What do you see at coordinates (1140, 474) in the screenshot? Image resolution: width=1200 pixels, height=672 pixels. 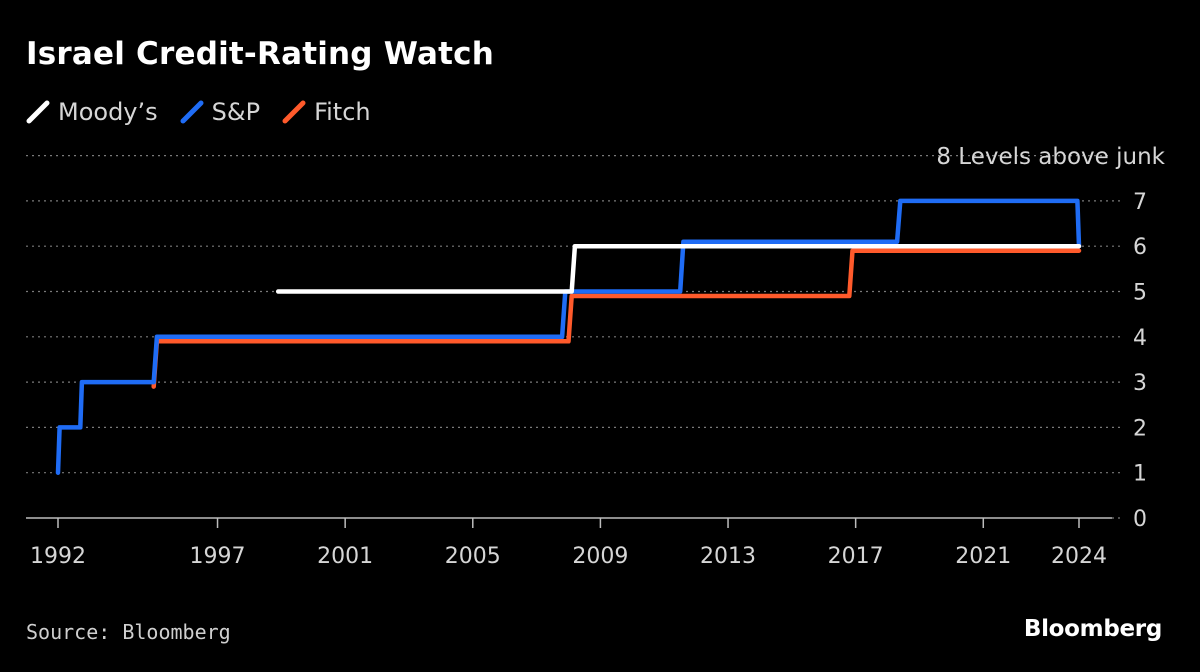 I see `y-tick-label: 1` at bounding box center [1140, 474].